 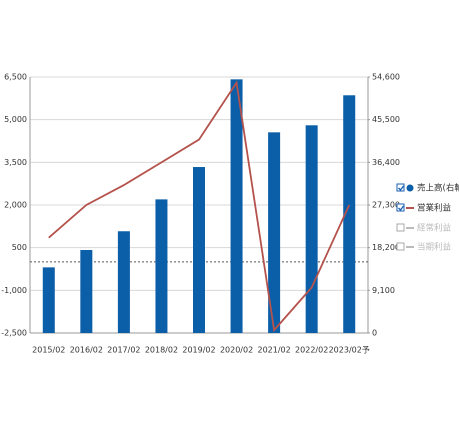 I want to click on legend-label: 経常利益, so click(x=434, y=228).